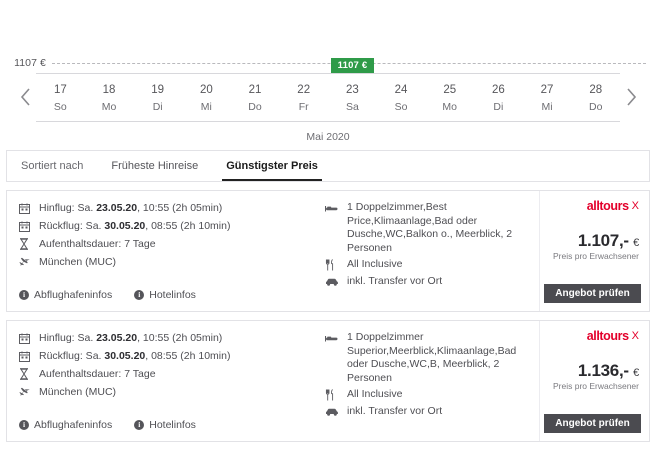 The width and height of the screenshot is (656, 455). What do you see at coordinates (336, 338) in the screenshot?
I see `bed-icon` at bounding box center [336, 338].